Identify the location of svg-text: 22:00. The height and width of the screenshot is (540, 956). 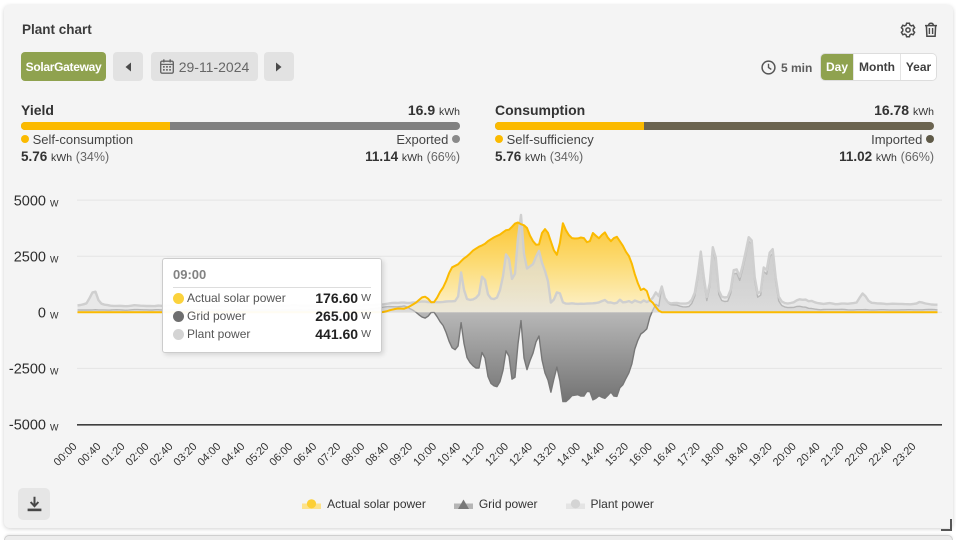
(857, 455).